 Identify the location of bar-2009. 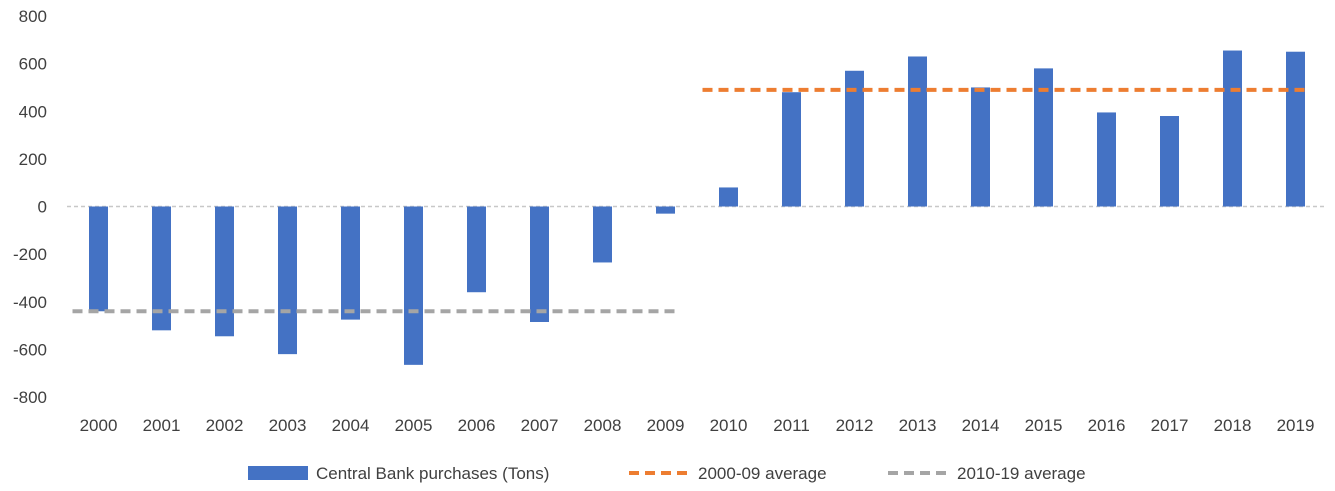
(665, 210).